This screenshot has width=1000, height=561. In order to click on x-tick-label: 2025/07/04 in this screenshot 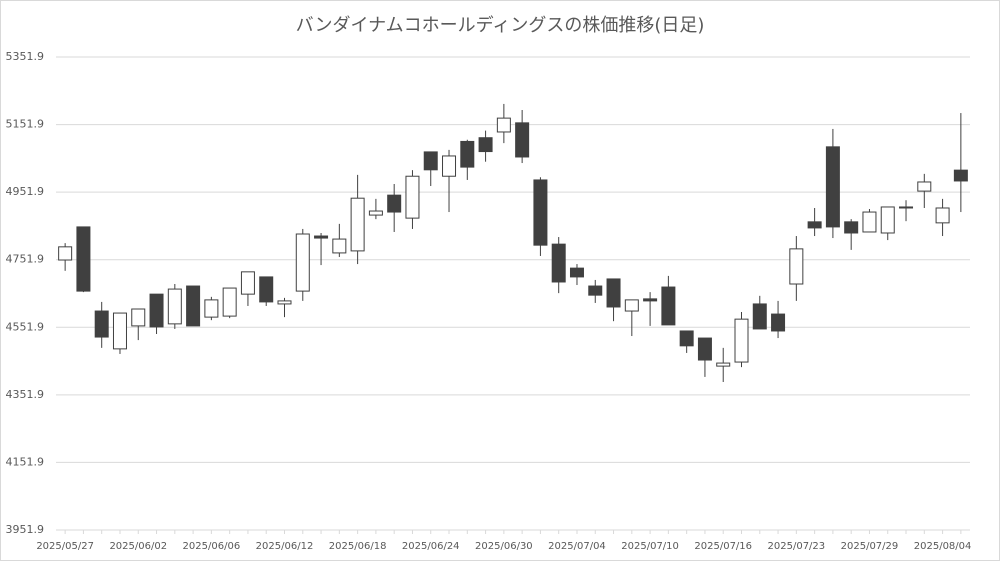, I will do `click(577, 546)`.